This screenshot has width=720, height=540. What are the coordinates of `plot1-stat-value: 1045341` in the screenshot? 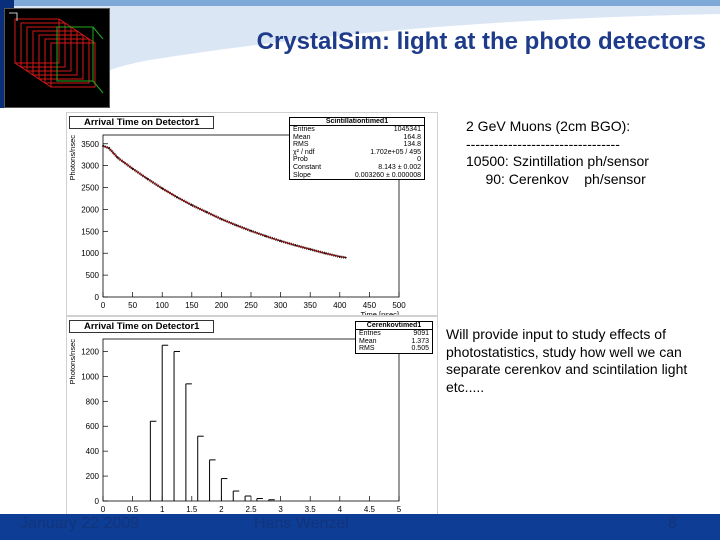 It's located at (407, 129).